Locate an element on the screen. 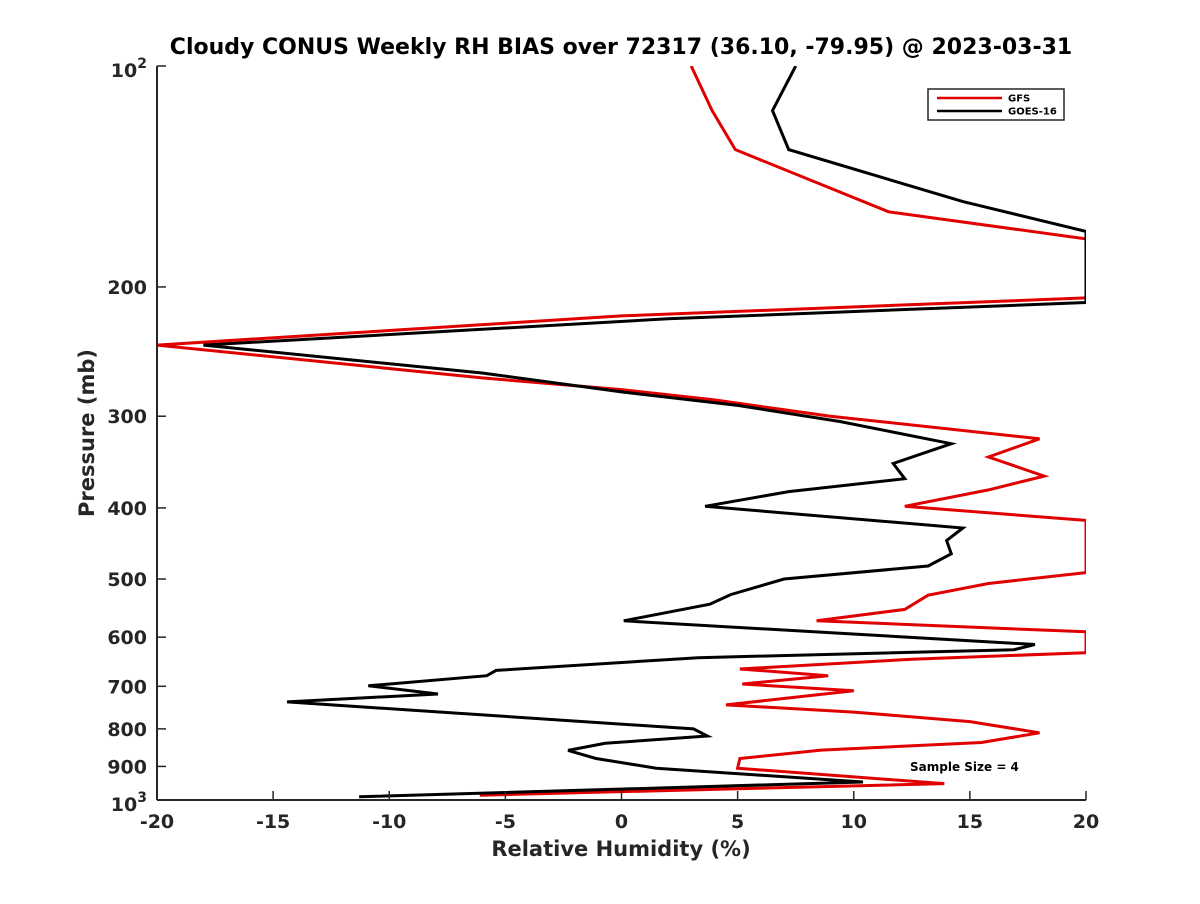 Image resolution: width=1200 pixels, height=904 pixels. x-tick-label: 0 is located at coordinates (621, 822).